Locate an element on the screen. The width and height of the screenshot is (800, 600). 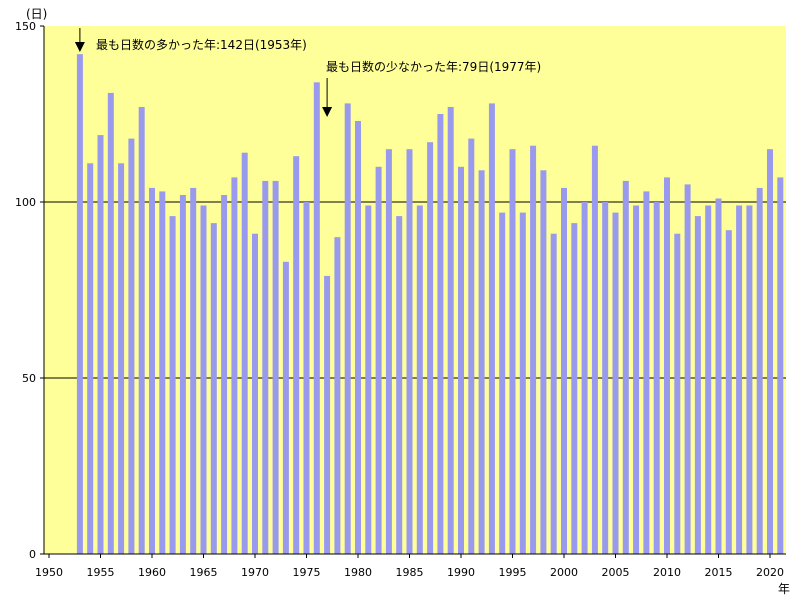
x-tick-label: 1955 is located at coordinates (101, 572).